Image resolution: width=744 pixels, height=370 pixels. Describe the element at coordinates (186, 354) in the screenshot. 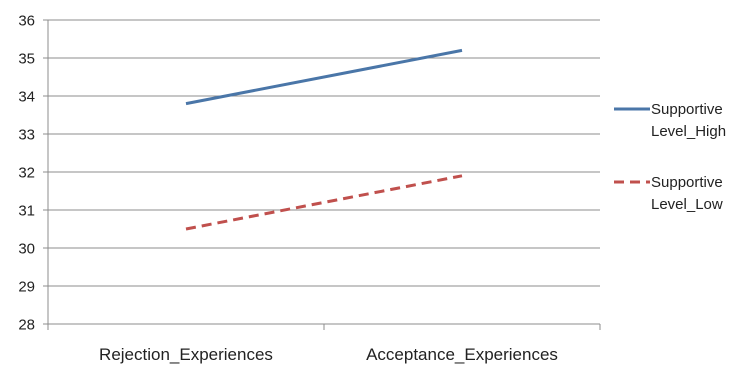

I see `x-tick-label: Rejection_Experiences` at that location.